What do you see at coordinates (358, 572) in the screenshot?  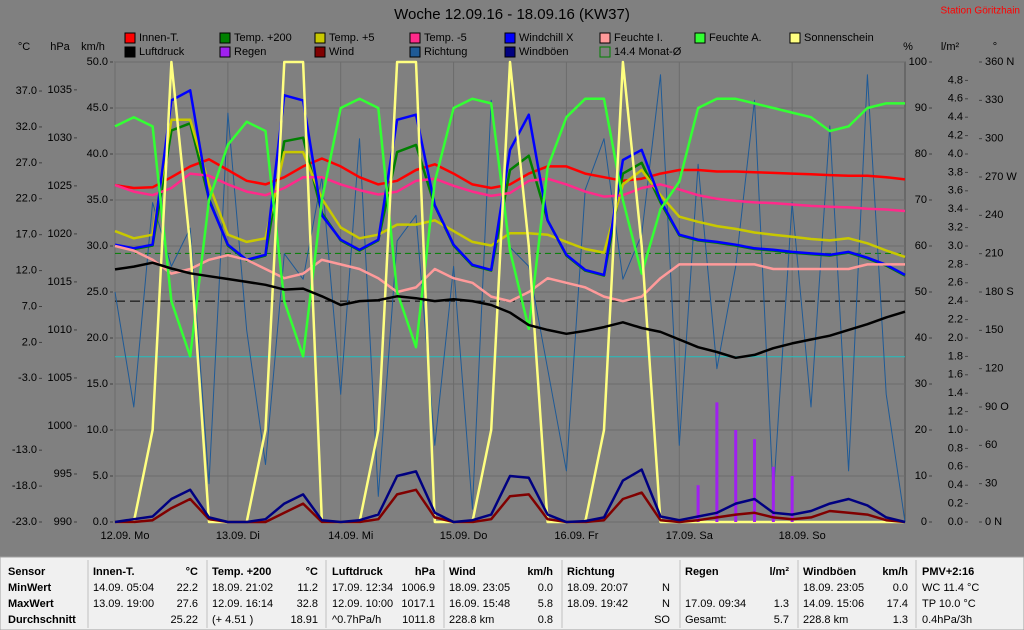 I see `column-title: Luftdruck` at bounding box center [358, 572].